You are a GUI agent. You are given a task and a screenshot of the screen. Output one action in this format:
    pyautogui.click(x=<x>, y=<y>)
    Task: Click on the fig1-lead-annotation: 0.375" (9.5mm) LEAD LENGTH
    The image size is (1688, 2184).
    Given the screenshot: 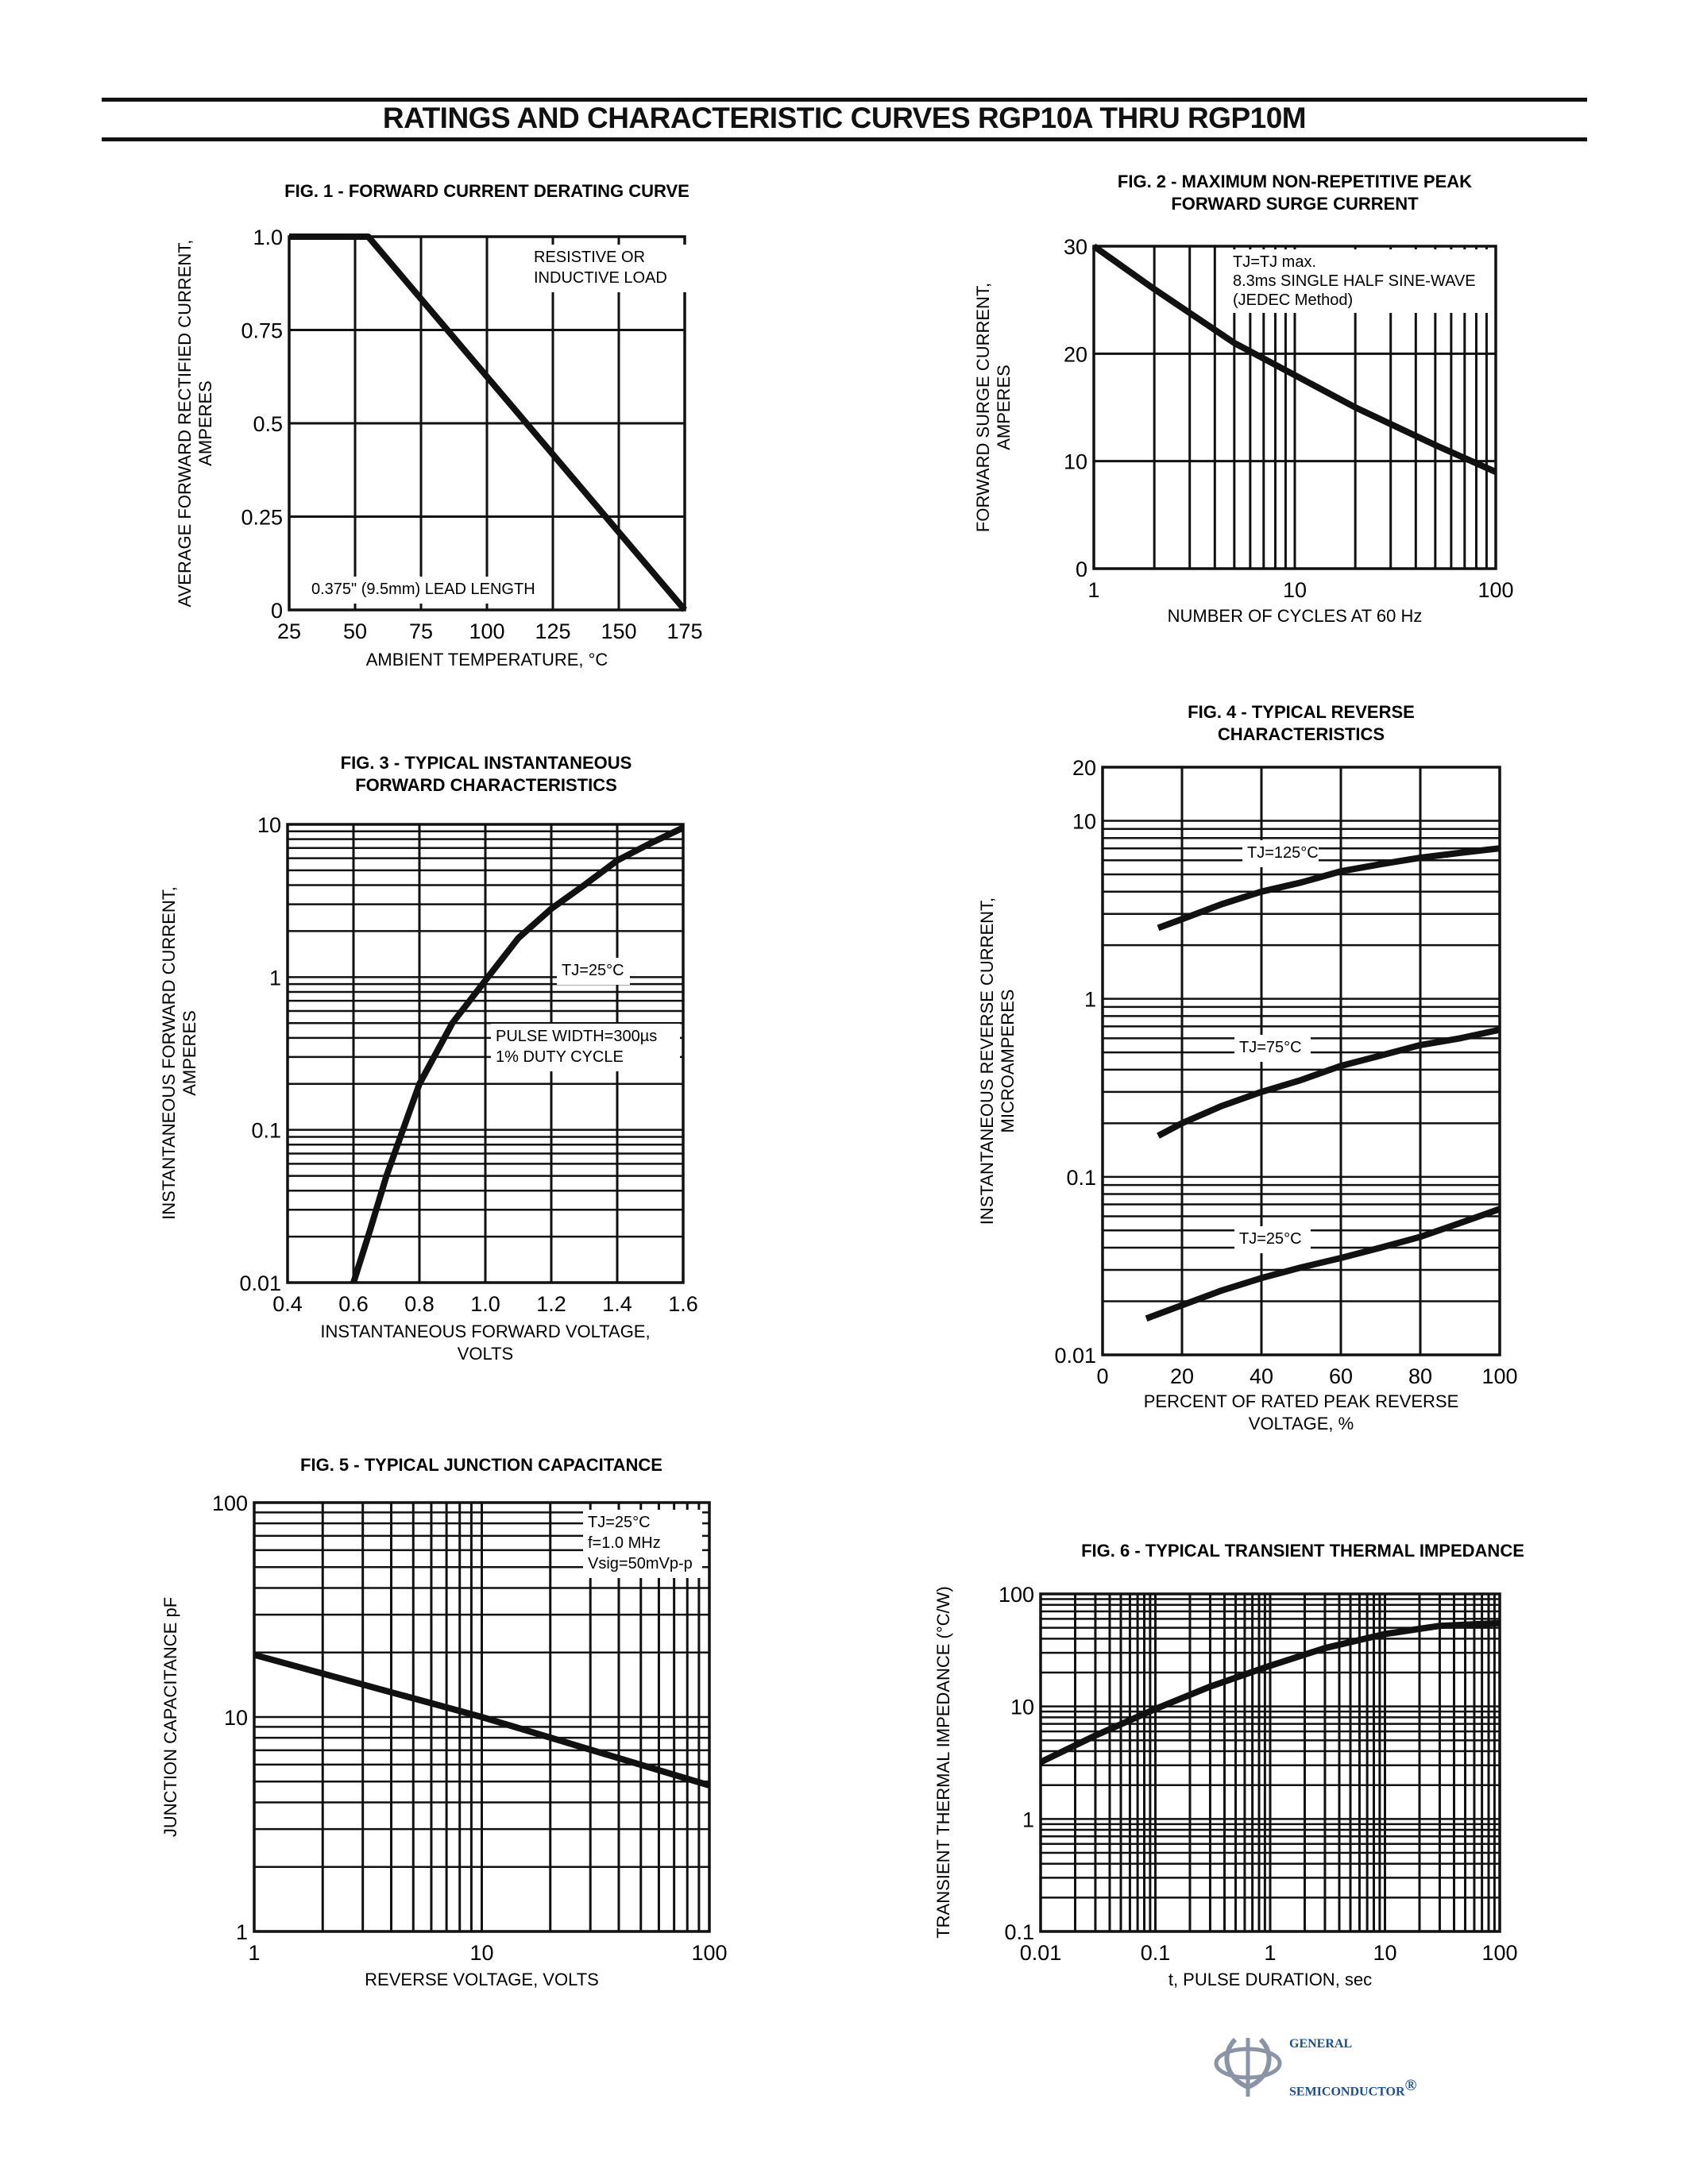 What is the action you would take?
    pyautogui.click(x=426, y=590)
    